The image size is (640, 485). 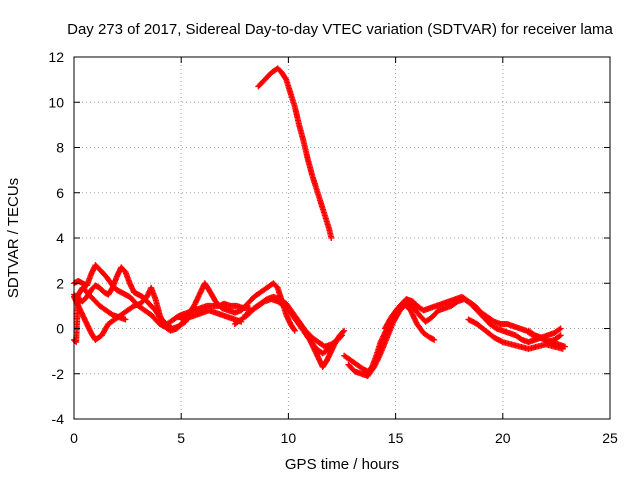 I want to click on y-tick-label: -4, so click(x=58, y=419).